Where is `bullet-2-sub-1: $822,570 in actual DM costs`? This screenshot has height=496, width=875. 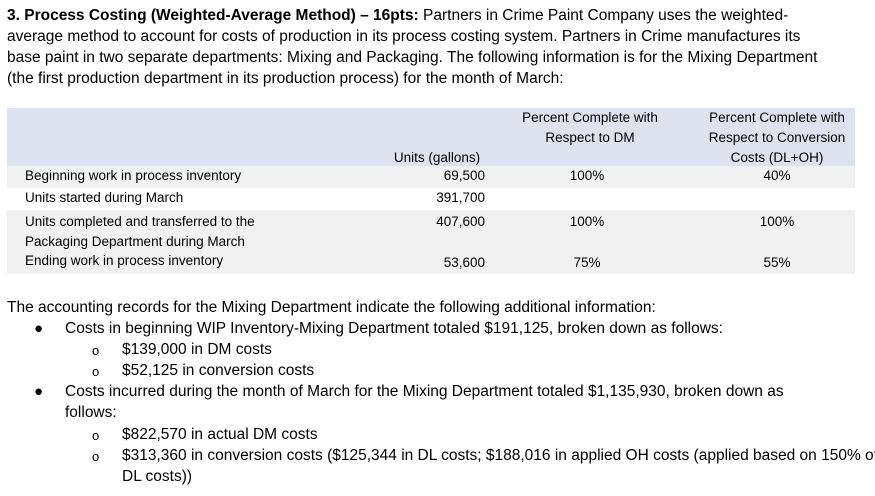 bullet-2-sub-1: $822,570 in actual DM costs is located at coordinates (220, 434).